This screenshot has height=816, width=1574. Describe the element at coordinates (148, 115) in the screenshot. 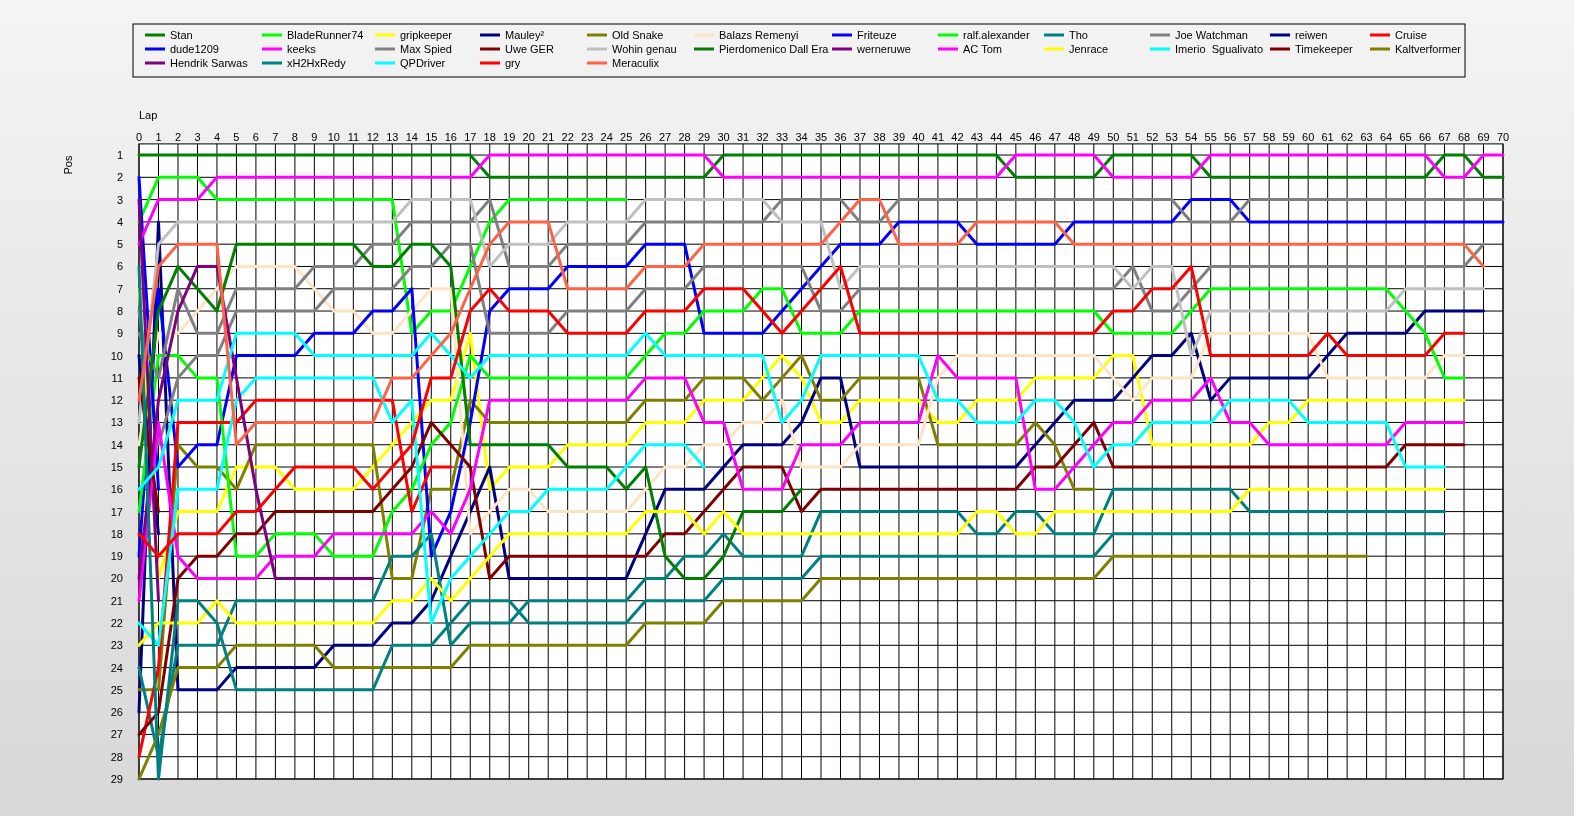

I see `x-axis-title: Lap` at that location.